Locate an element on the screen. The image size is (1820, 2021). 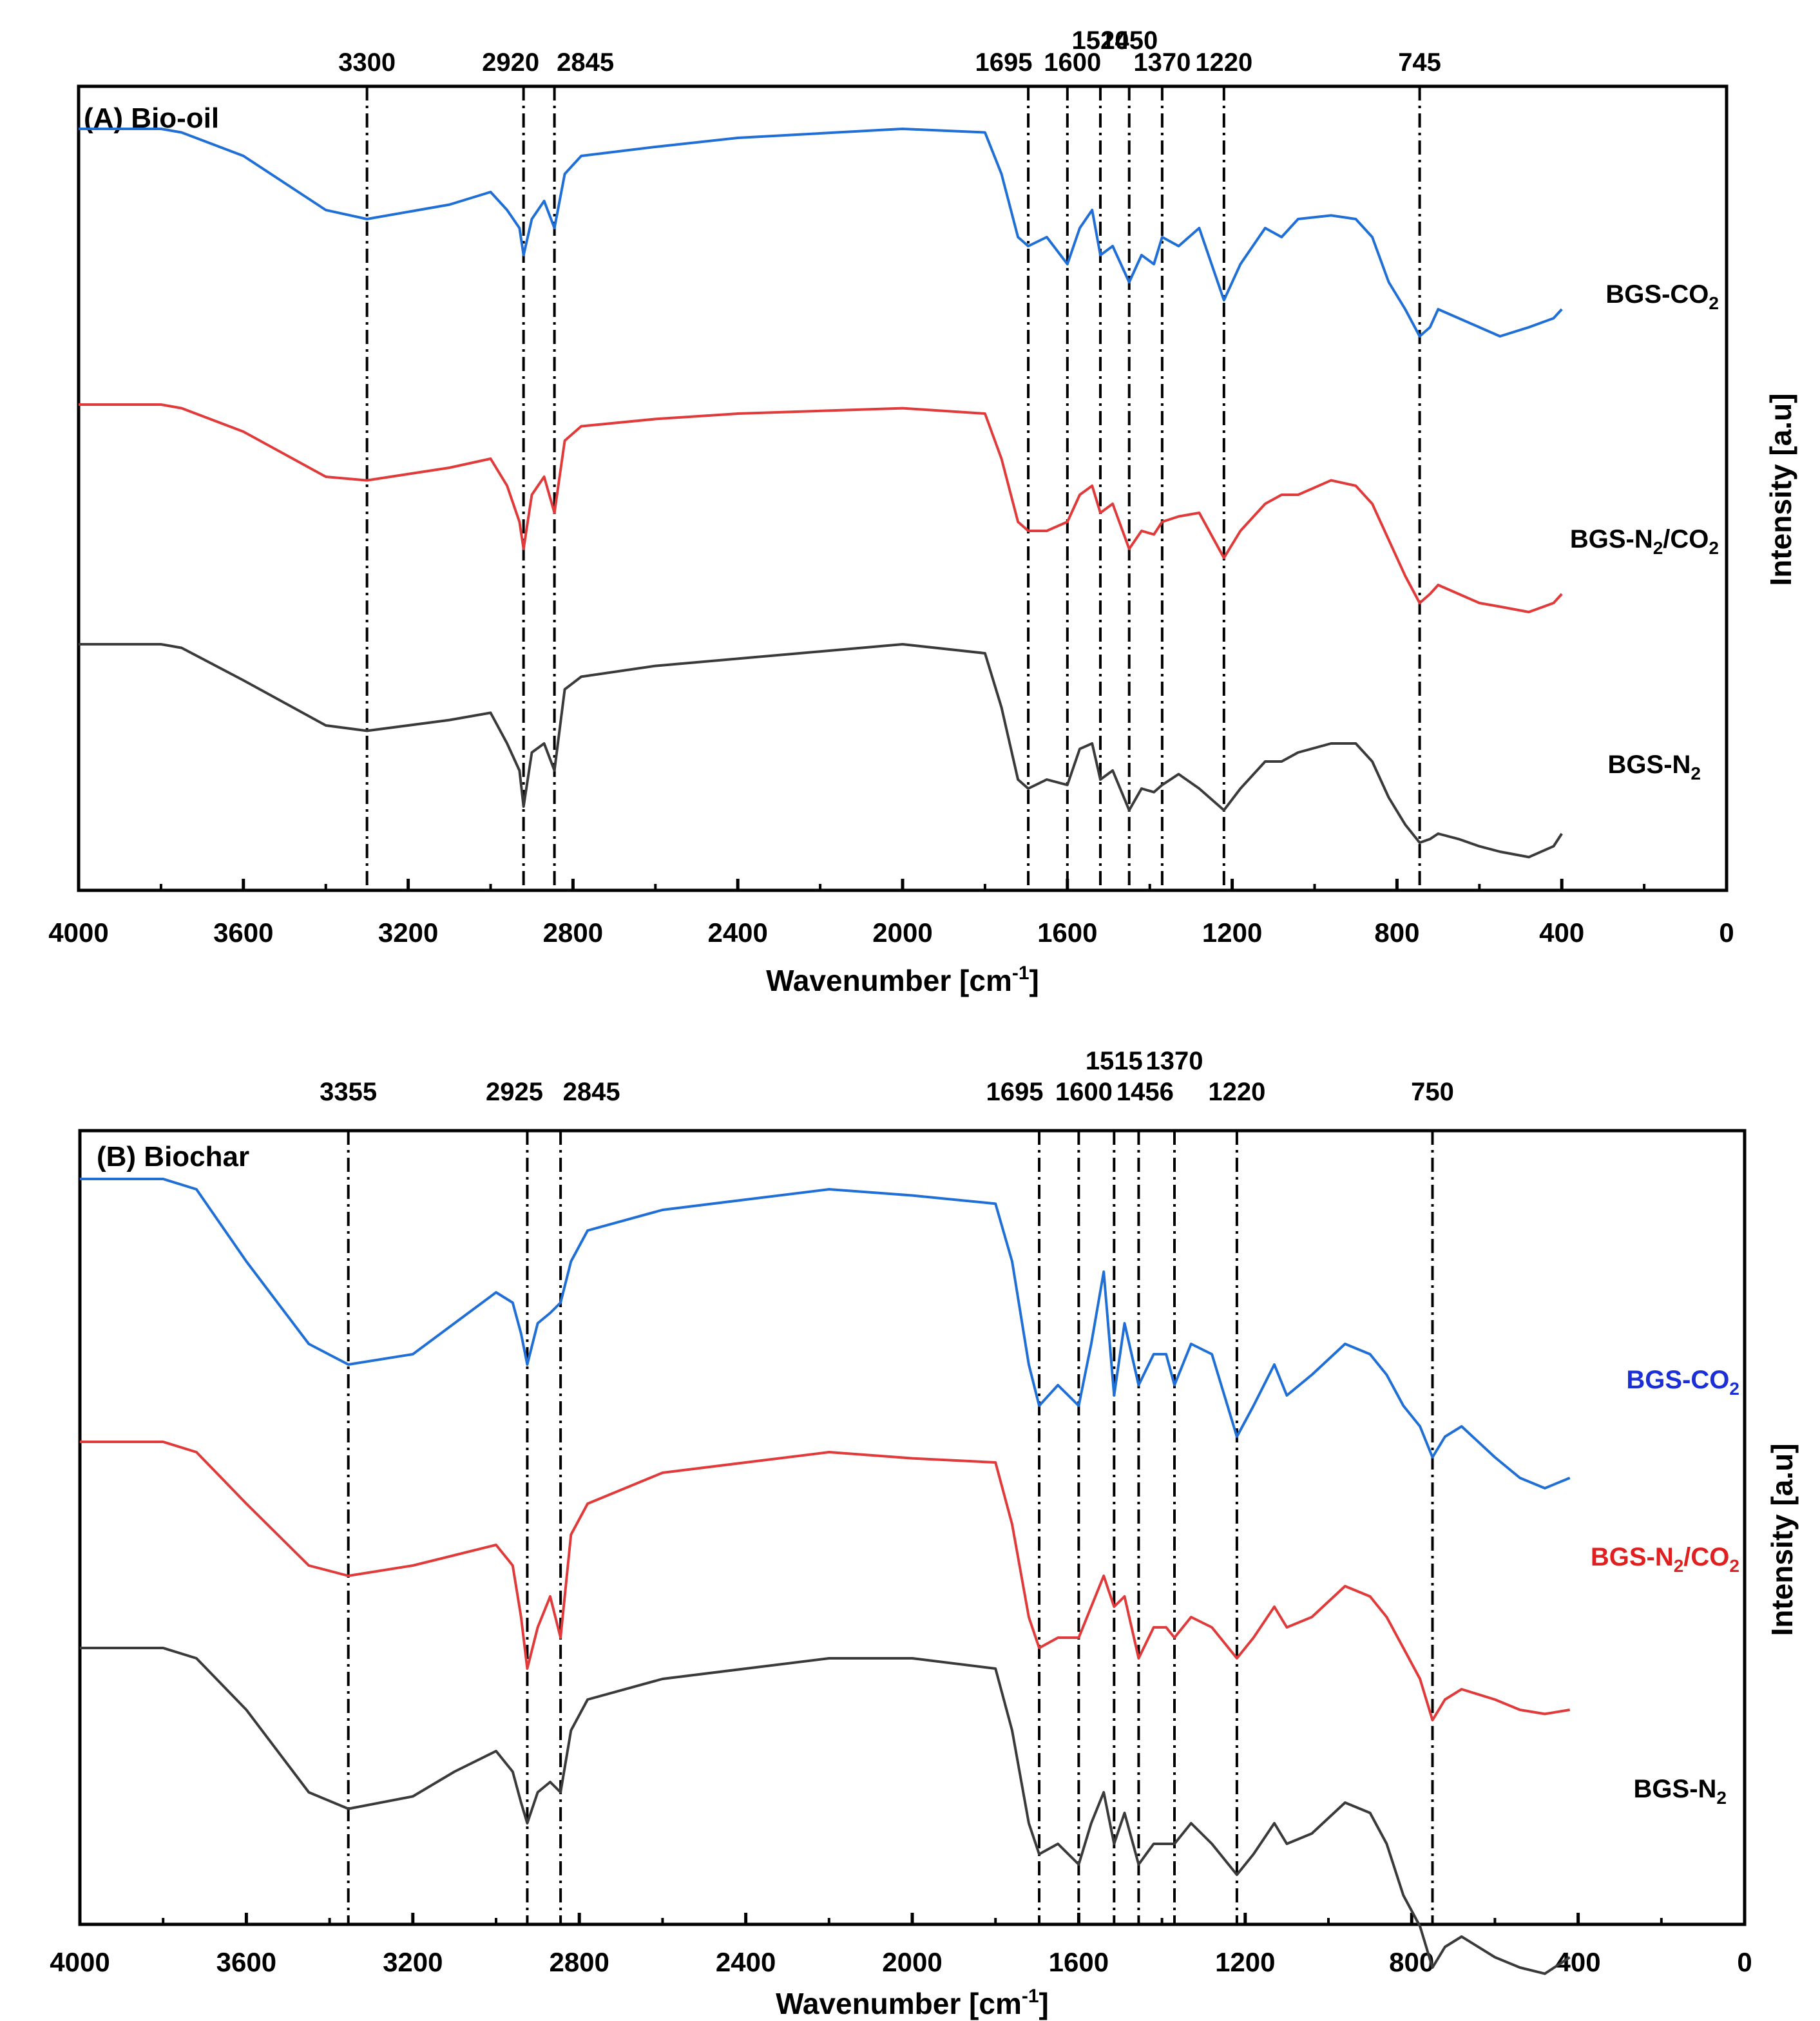
x-tick-label: 400 is located at coordinates (1561, 932).